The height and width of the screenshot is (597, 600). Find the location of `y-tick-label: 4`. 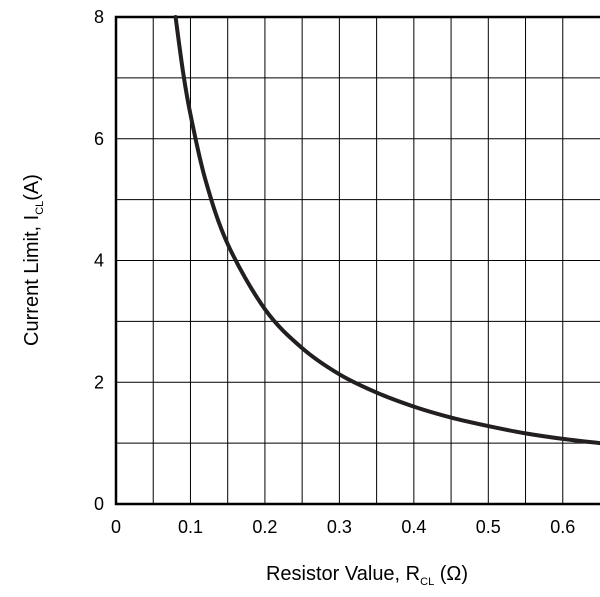

y-tick-label: 4 is located at coordinates (99, 261).